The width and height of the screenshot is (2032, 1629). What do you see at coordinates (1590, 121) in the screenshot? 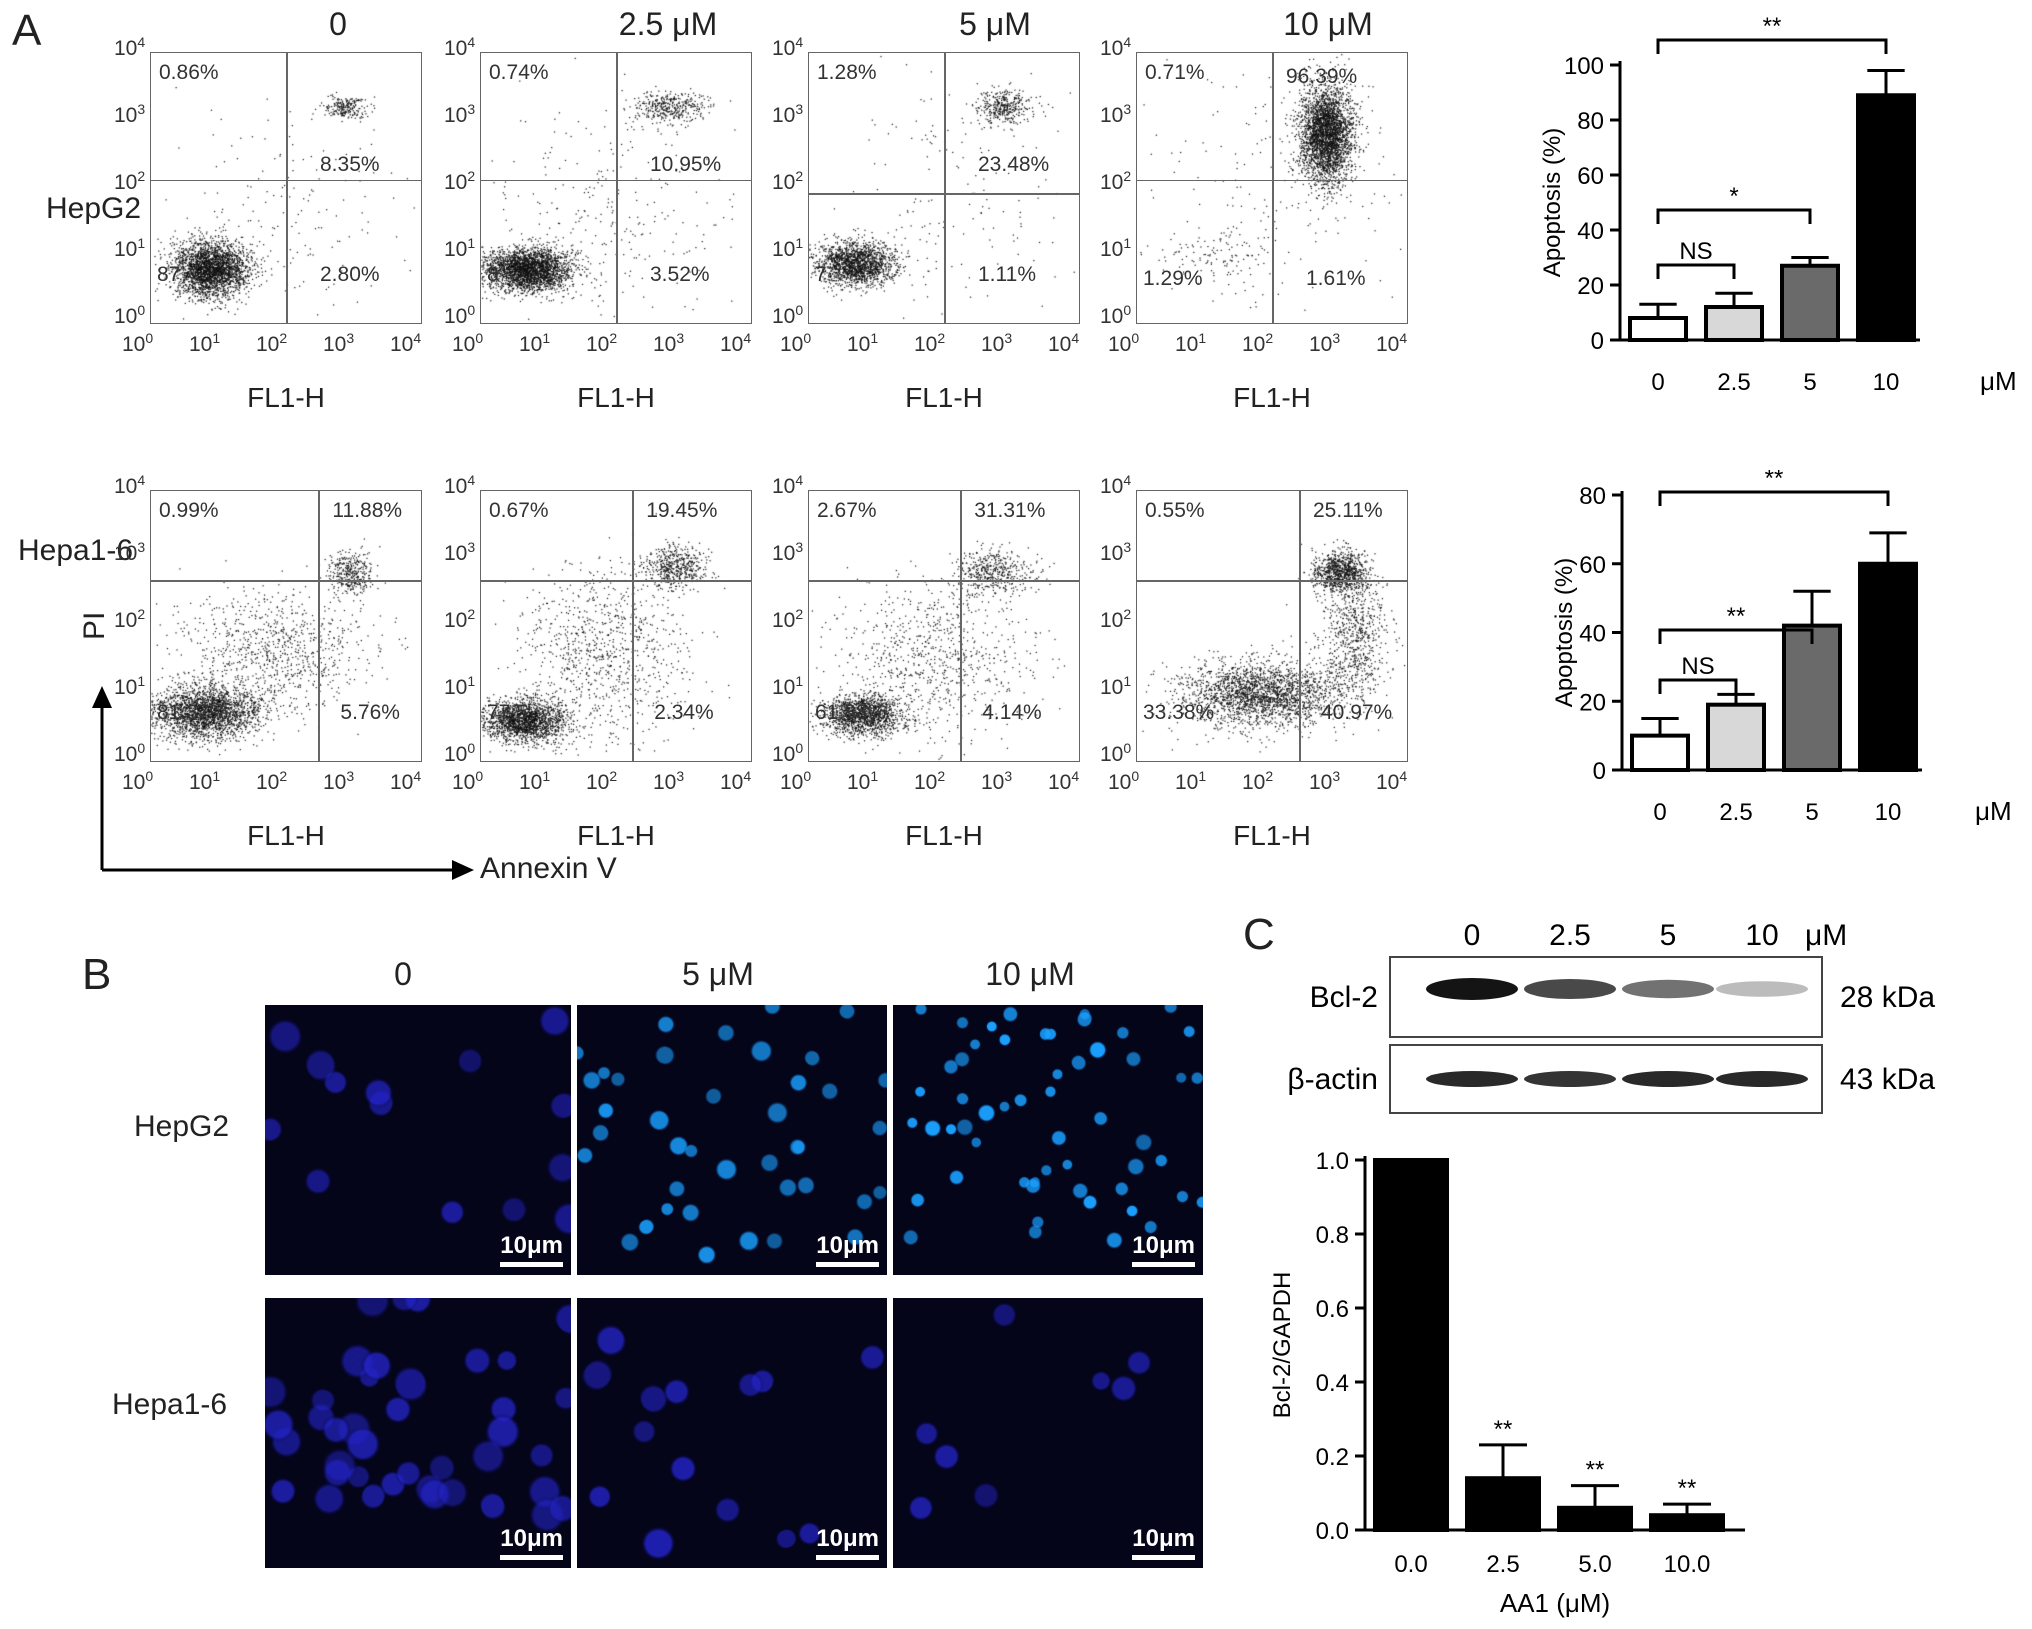
I see `y-tick-label: 80` at bounding box center [1590, 121].